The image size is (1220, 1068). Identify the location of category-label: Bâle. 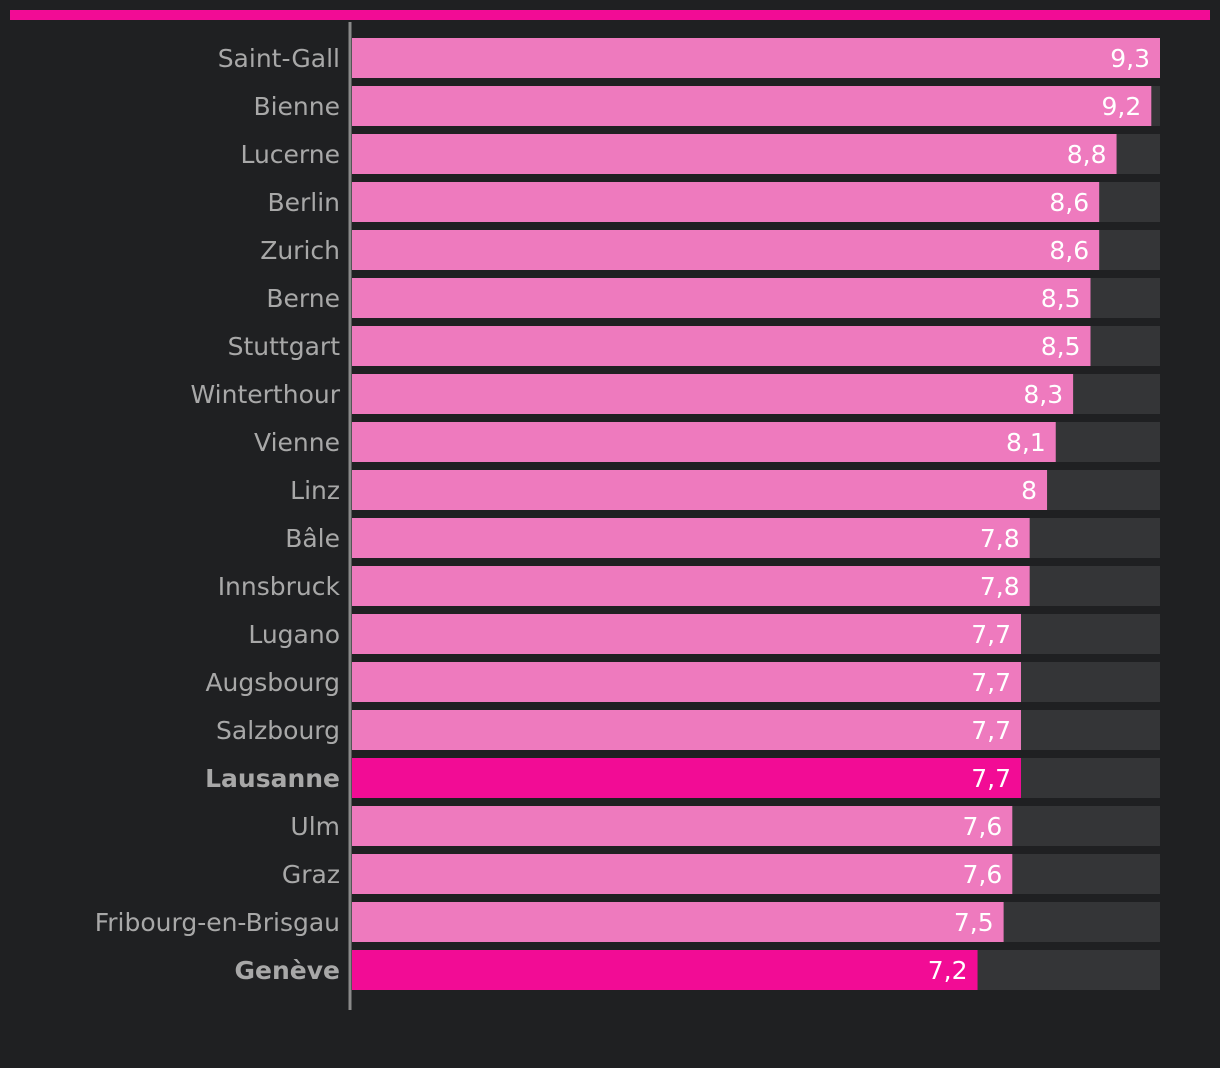
(312, 538).